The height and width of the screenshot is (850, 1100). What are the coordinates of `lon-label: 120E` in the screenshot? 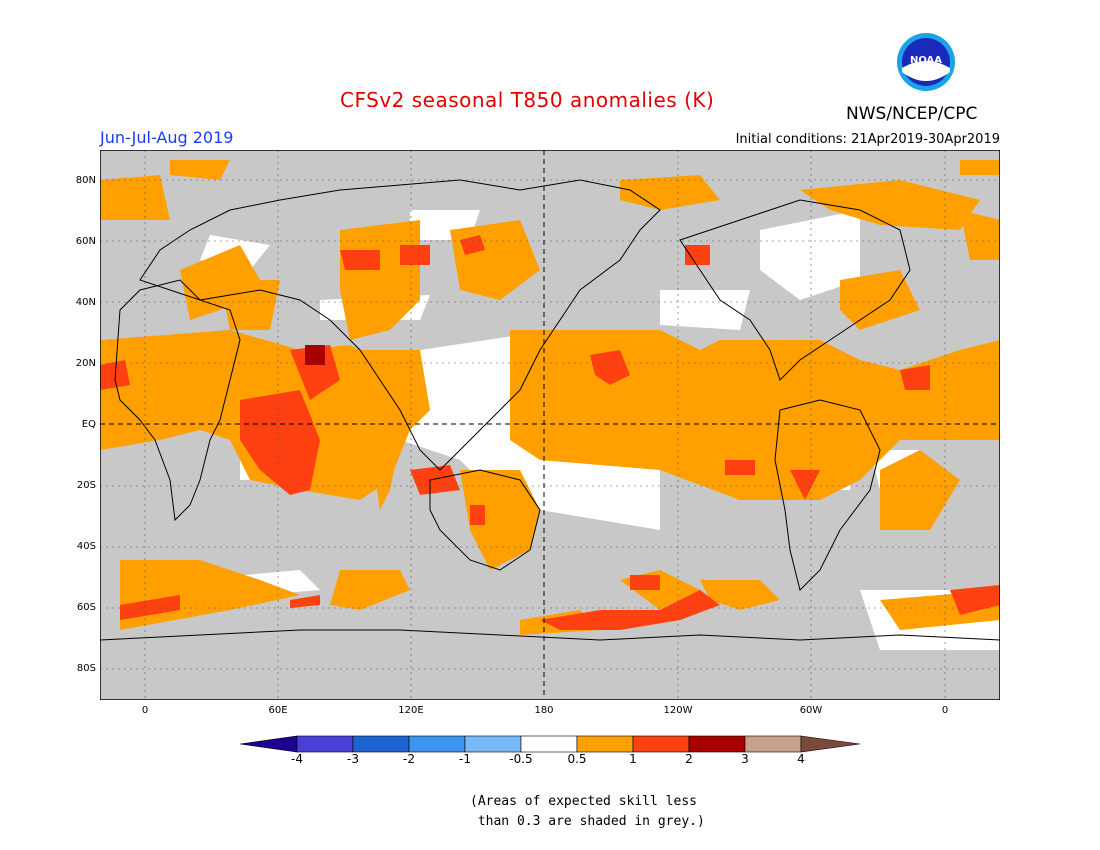 It's located at (411, 710).